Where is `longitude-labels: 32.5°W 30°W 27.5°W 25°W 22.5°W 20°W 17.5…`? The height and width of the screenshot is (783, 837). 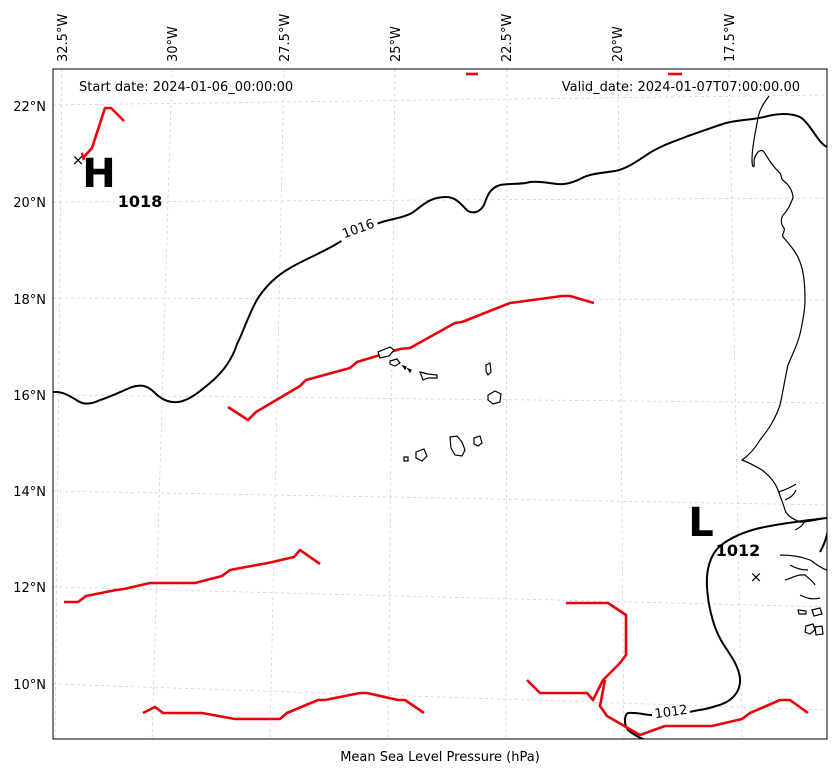 longitude-labels: 32.5°W 30°W 27.5°W 25°W 22.5°W 20°W 17.5… is located at coordinates (397, 38).